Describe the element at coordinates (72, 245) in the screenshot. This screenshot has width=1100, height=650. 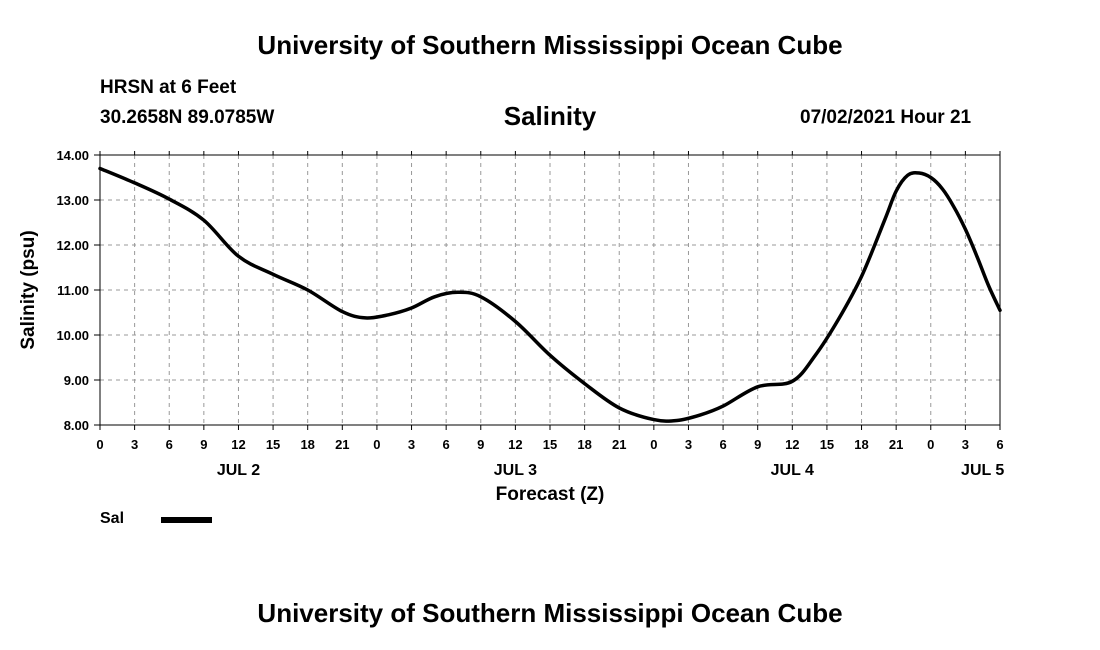
I see `y-tick-label: 12.00` at that location.